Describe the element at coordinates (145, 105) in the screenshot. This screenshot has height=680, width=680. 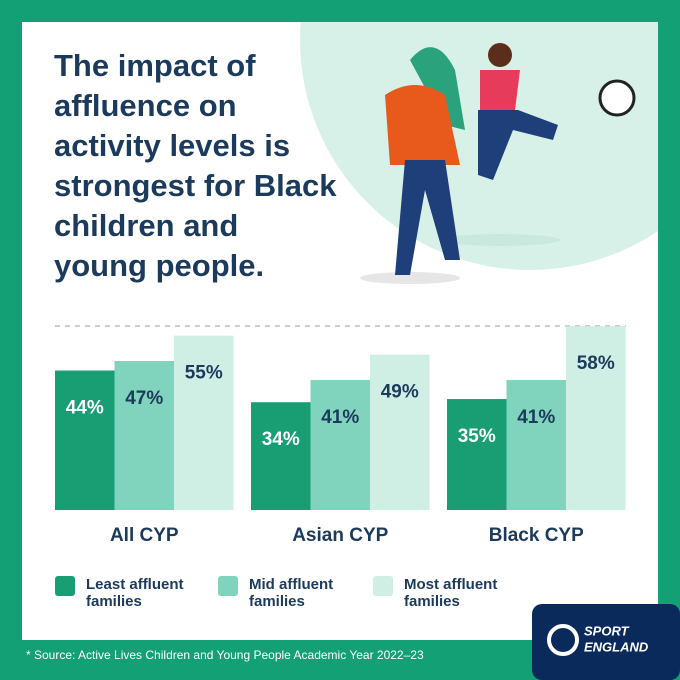
I see `chart-title: affluence on` at that location.